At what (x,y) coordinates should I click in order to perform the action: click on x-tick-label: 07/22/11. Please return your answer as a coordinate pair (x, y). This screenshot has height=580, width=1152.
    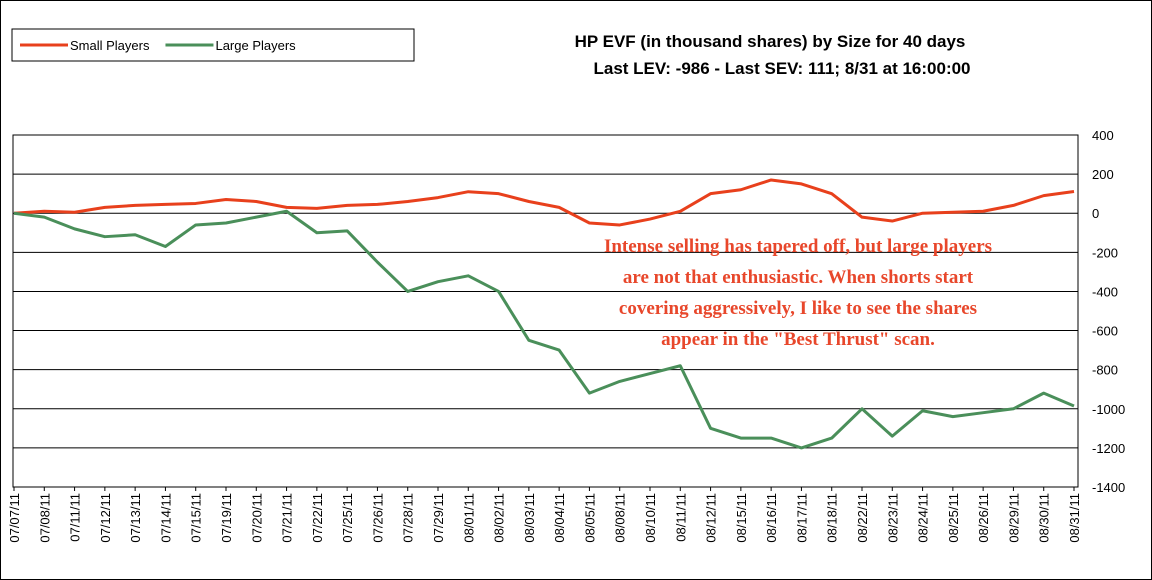
    Looking at the image, I should click on (317, 518).